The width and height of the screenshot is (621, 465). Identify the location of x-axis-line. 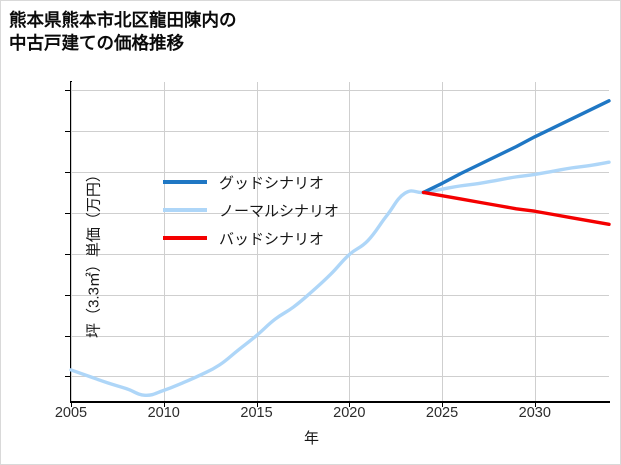
(340, 402).